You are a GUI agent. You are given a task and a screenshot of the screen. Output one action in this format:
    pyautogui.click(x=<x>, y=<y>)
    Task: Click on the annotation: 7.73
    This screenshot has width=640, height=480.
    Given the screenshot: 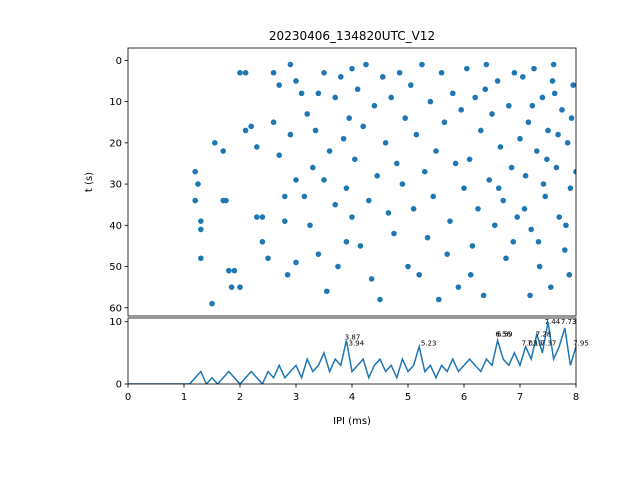 What is the action you would take?
    pyautogui.click(x=569, y=322)
    